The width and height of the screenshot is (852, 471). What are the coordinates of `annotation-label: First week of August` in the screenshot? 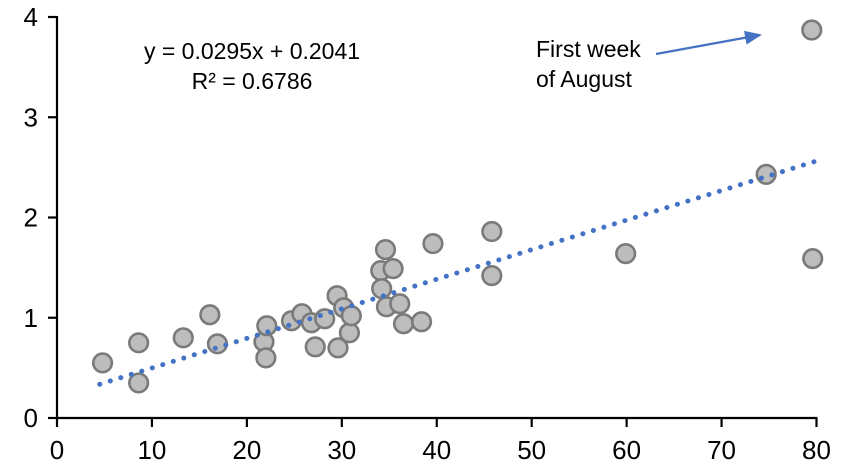 It's located at (588, 64).